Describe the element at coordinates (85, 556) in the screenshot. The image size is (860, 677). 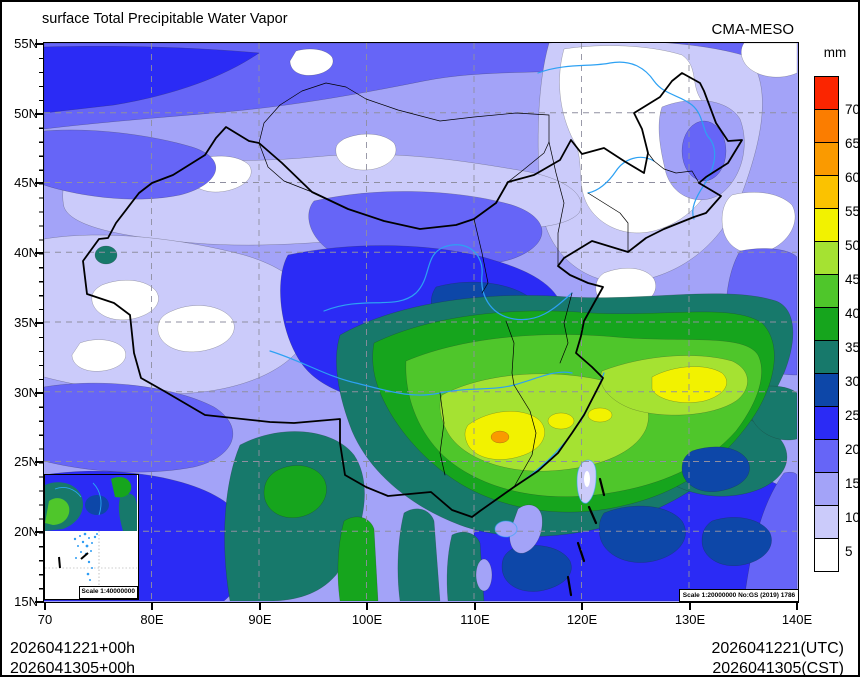
I see `island-dots` at that location.